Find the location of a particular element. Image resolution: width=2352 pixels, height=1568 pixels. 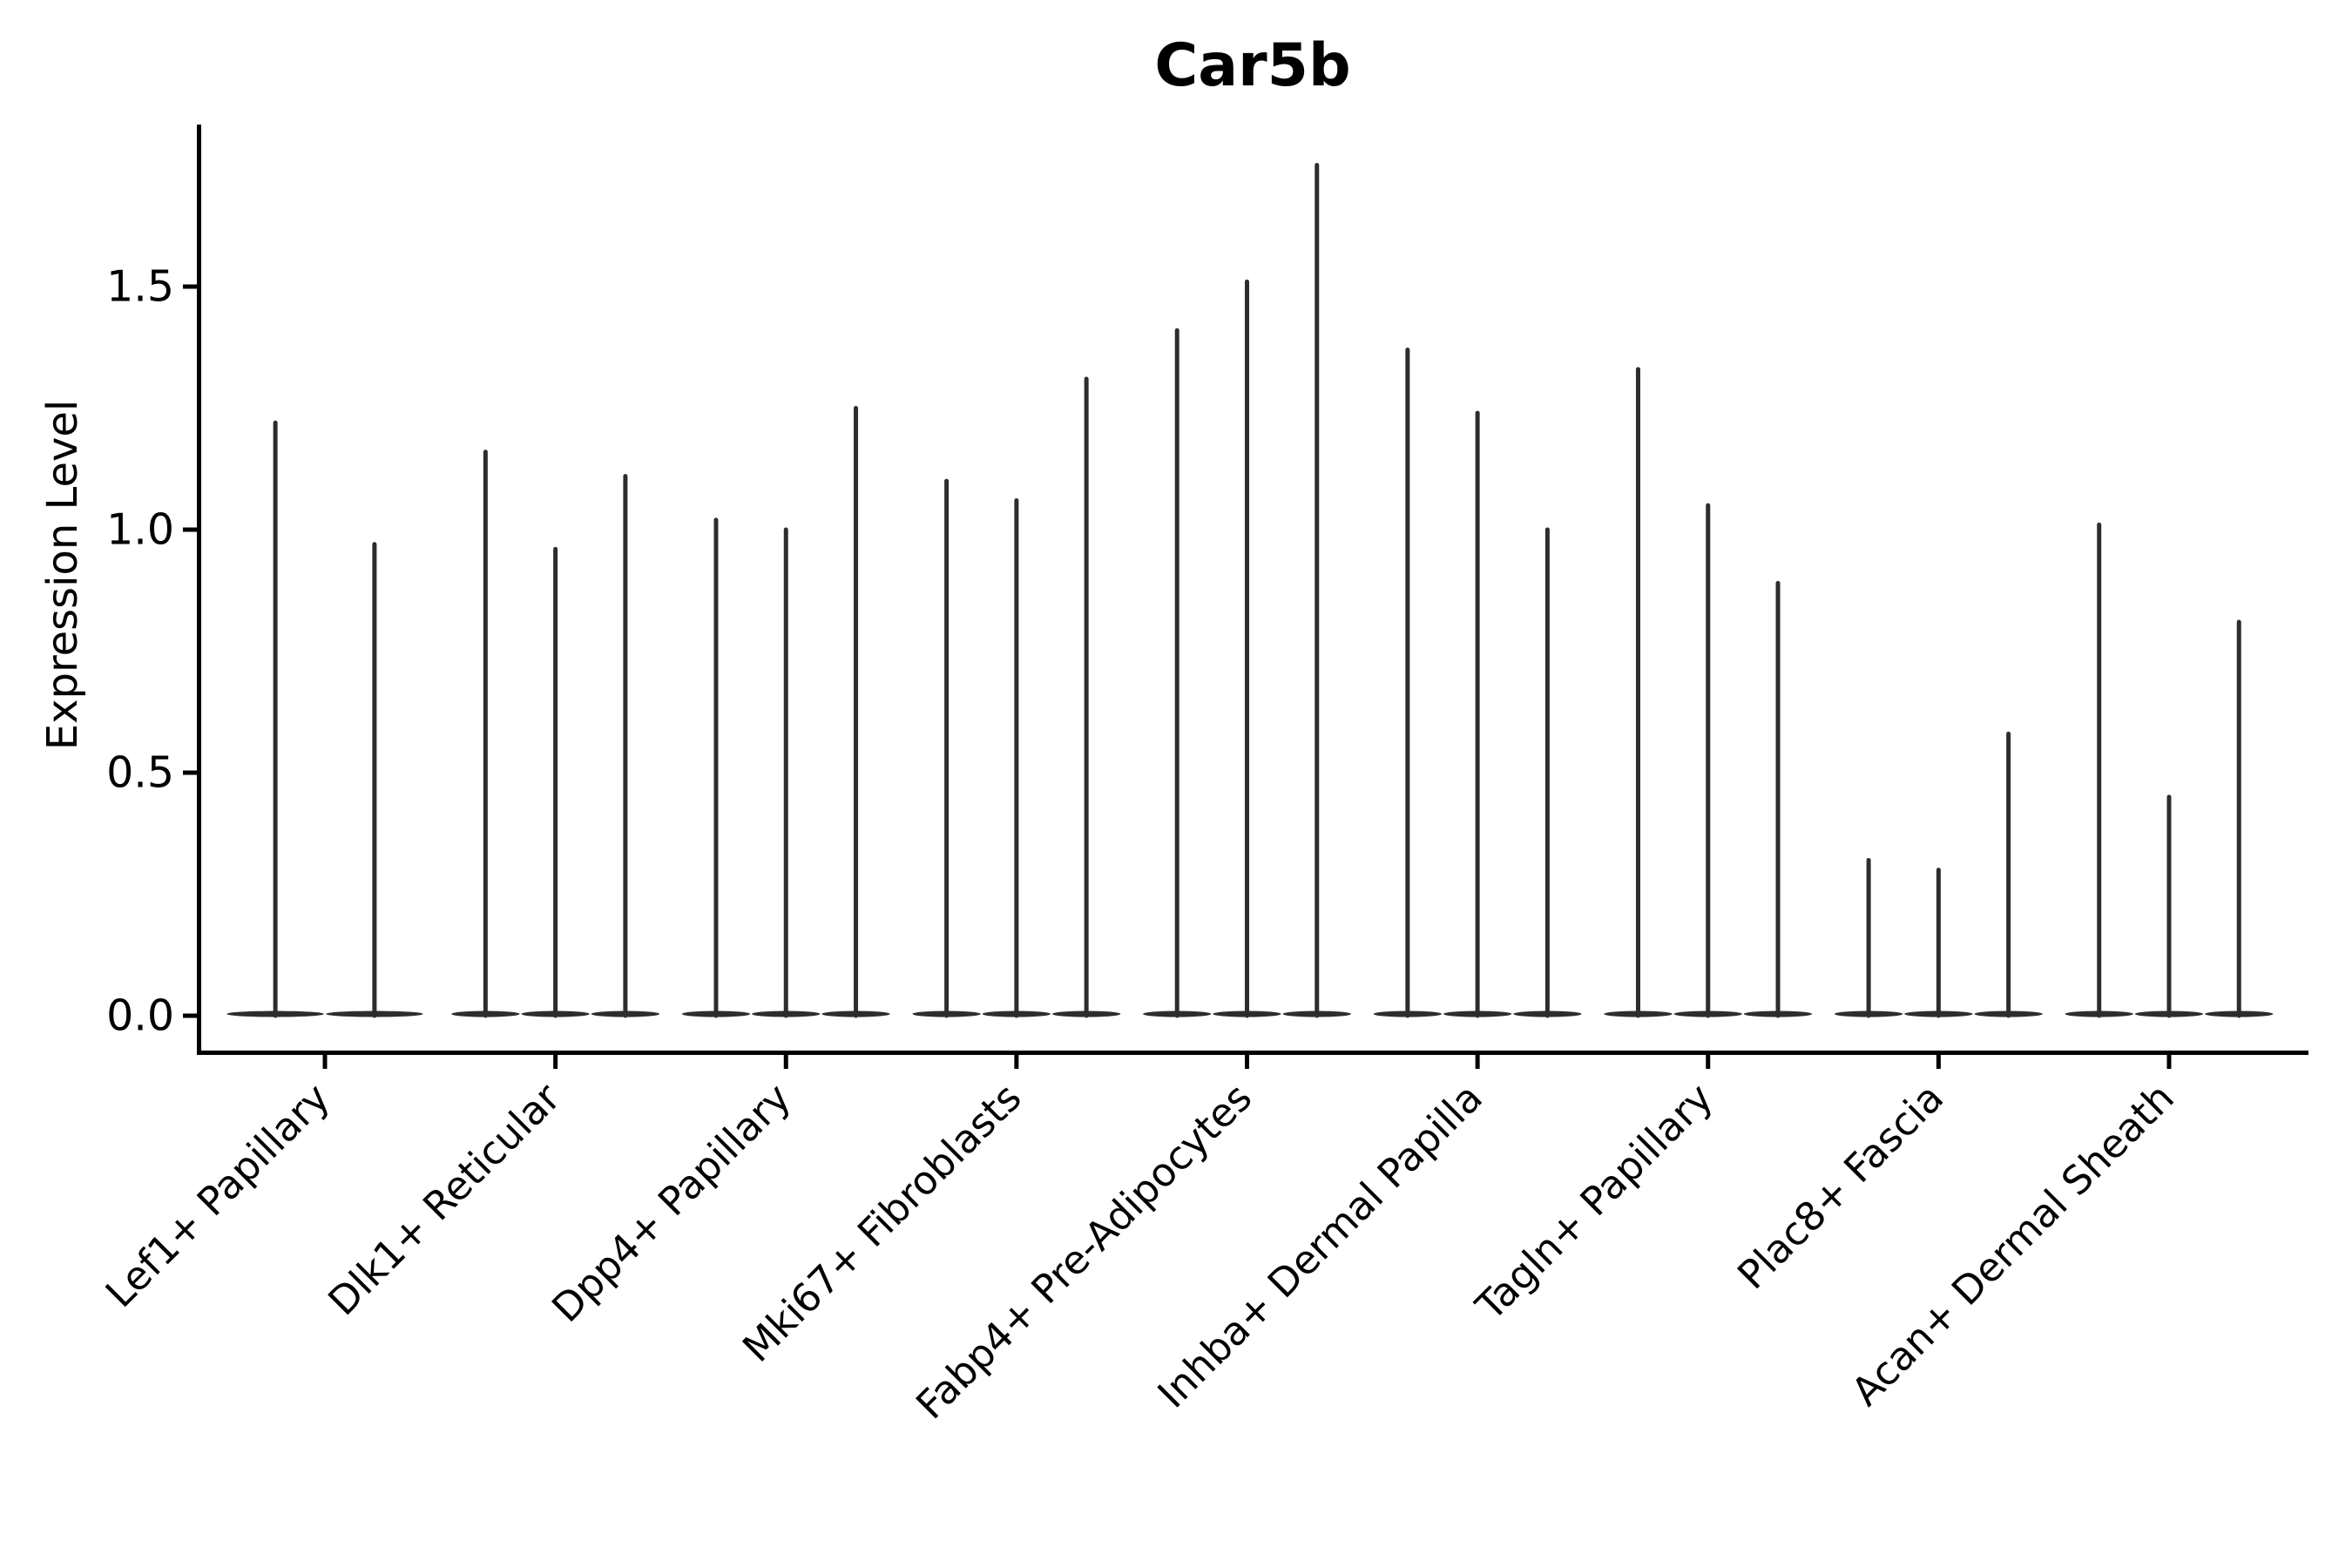

x-tick-label: Tagln+ Papillary is located at coordinates (1594, 1201).